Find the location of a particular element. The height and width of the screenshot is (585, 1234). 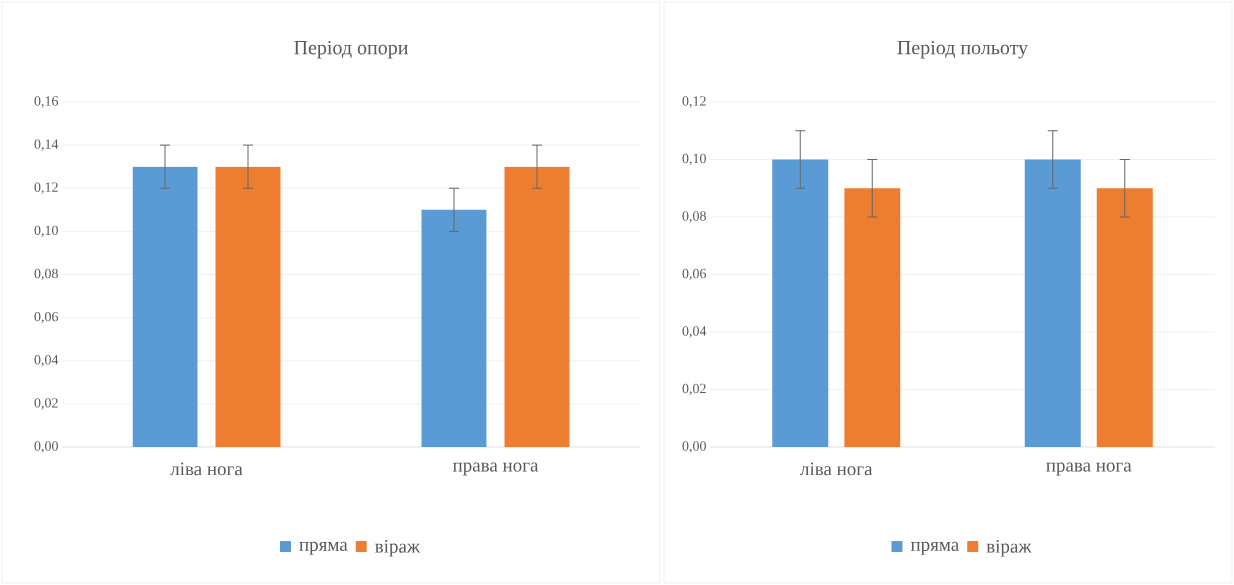

y-tick-label: 0,16 is located at coordinates (46, 102).